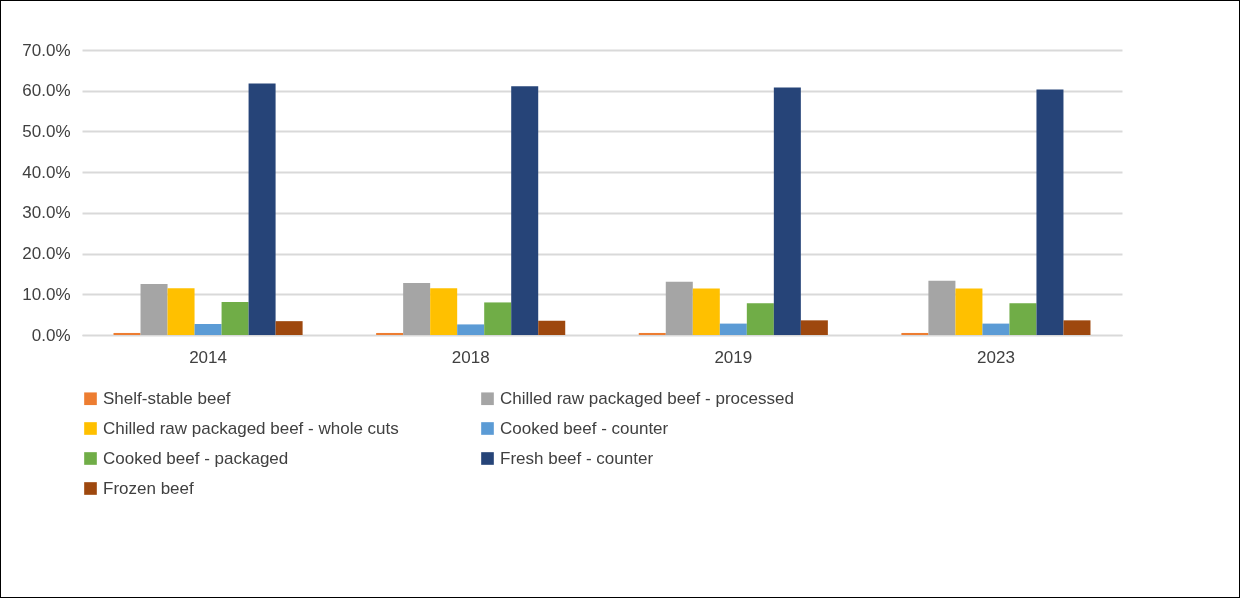  I want to click on legend-label: Cooked beef - counter, so click(584, 428).